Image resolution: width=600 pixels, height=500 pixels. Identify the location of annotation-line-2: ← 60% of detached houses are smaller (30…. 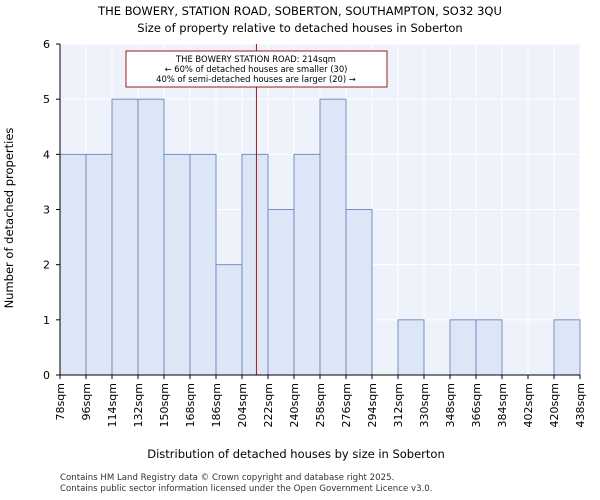
(256, 69).